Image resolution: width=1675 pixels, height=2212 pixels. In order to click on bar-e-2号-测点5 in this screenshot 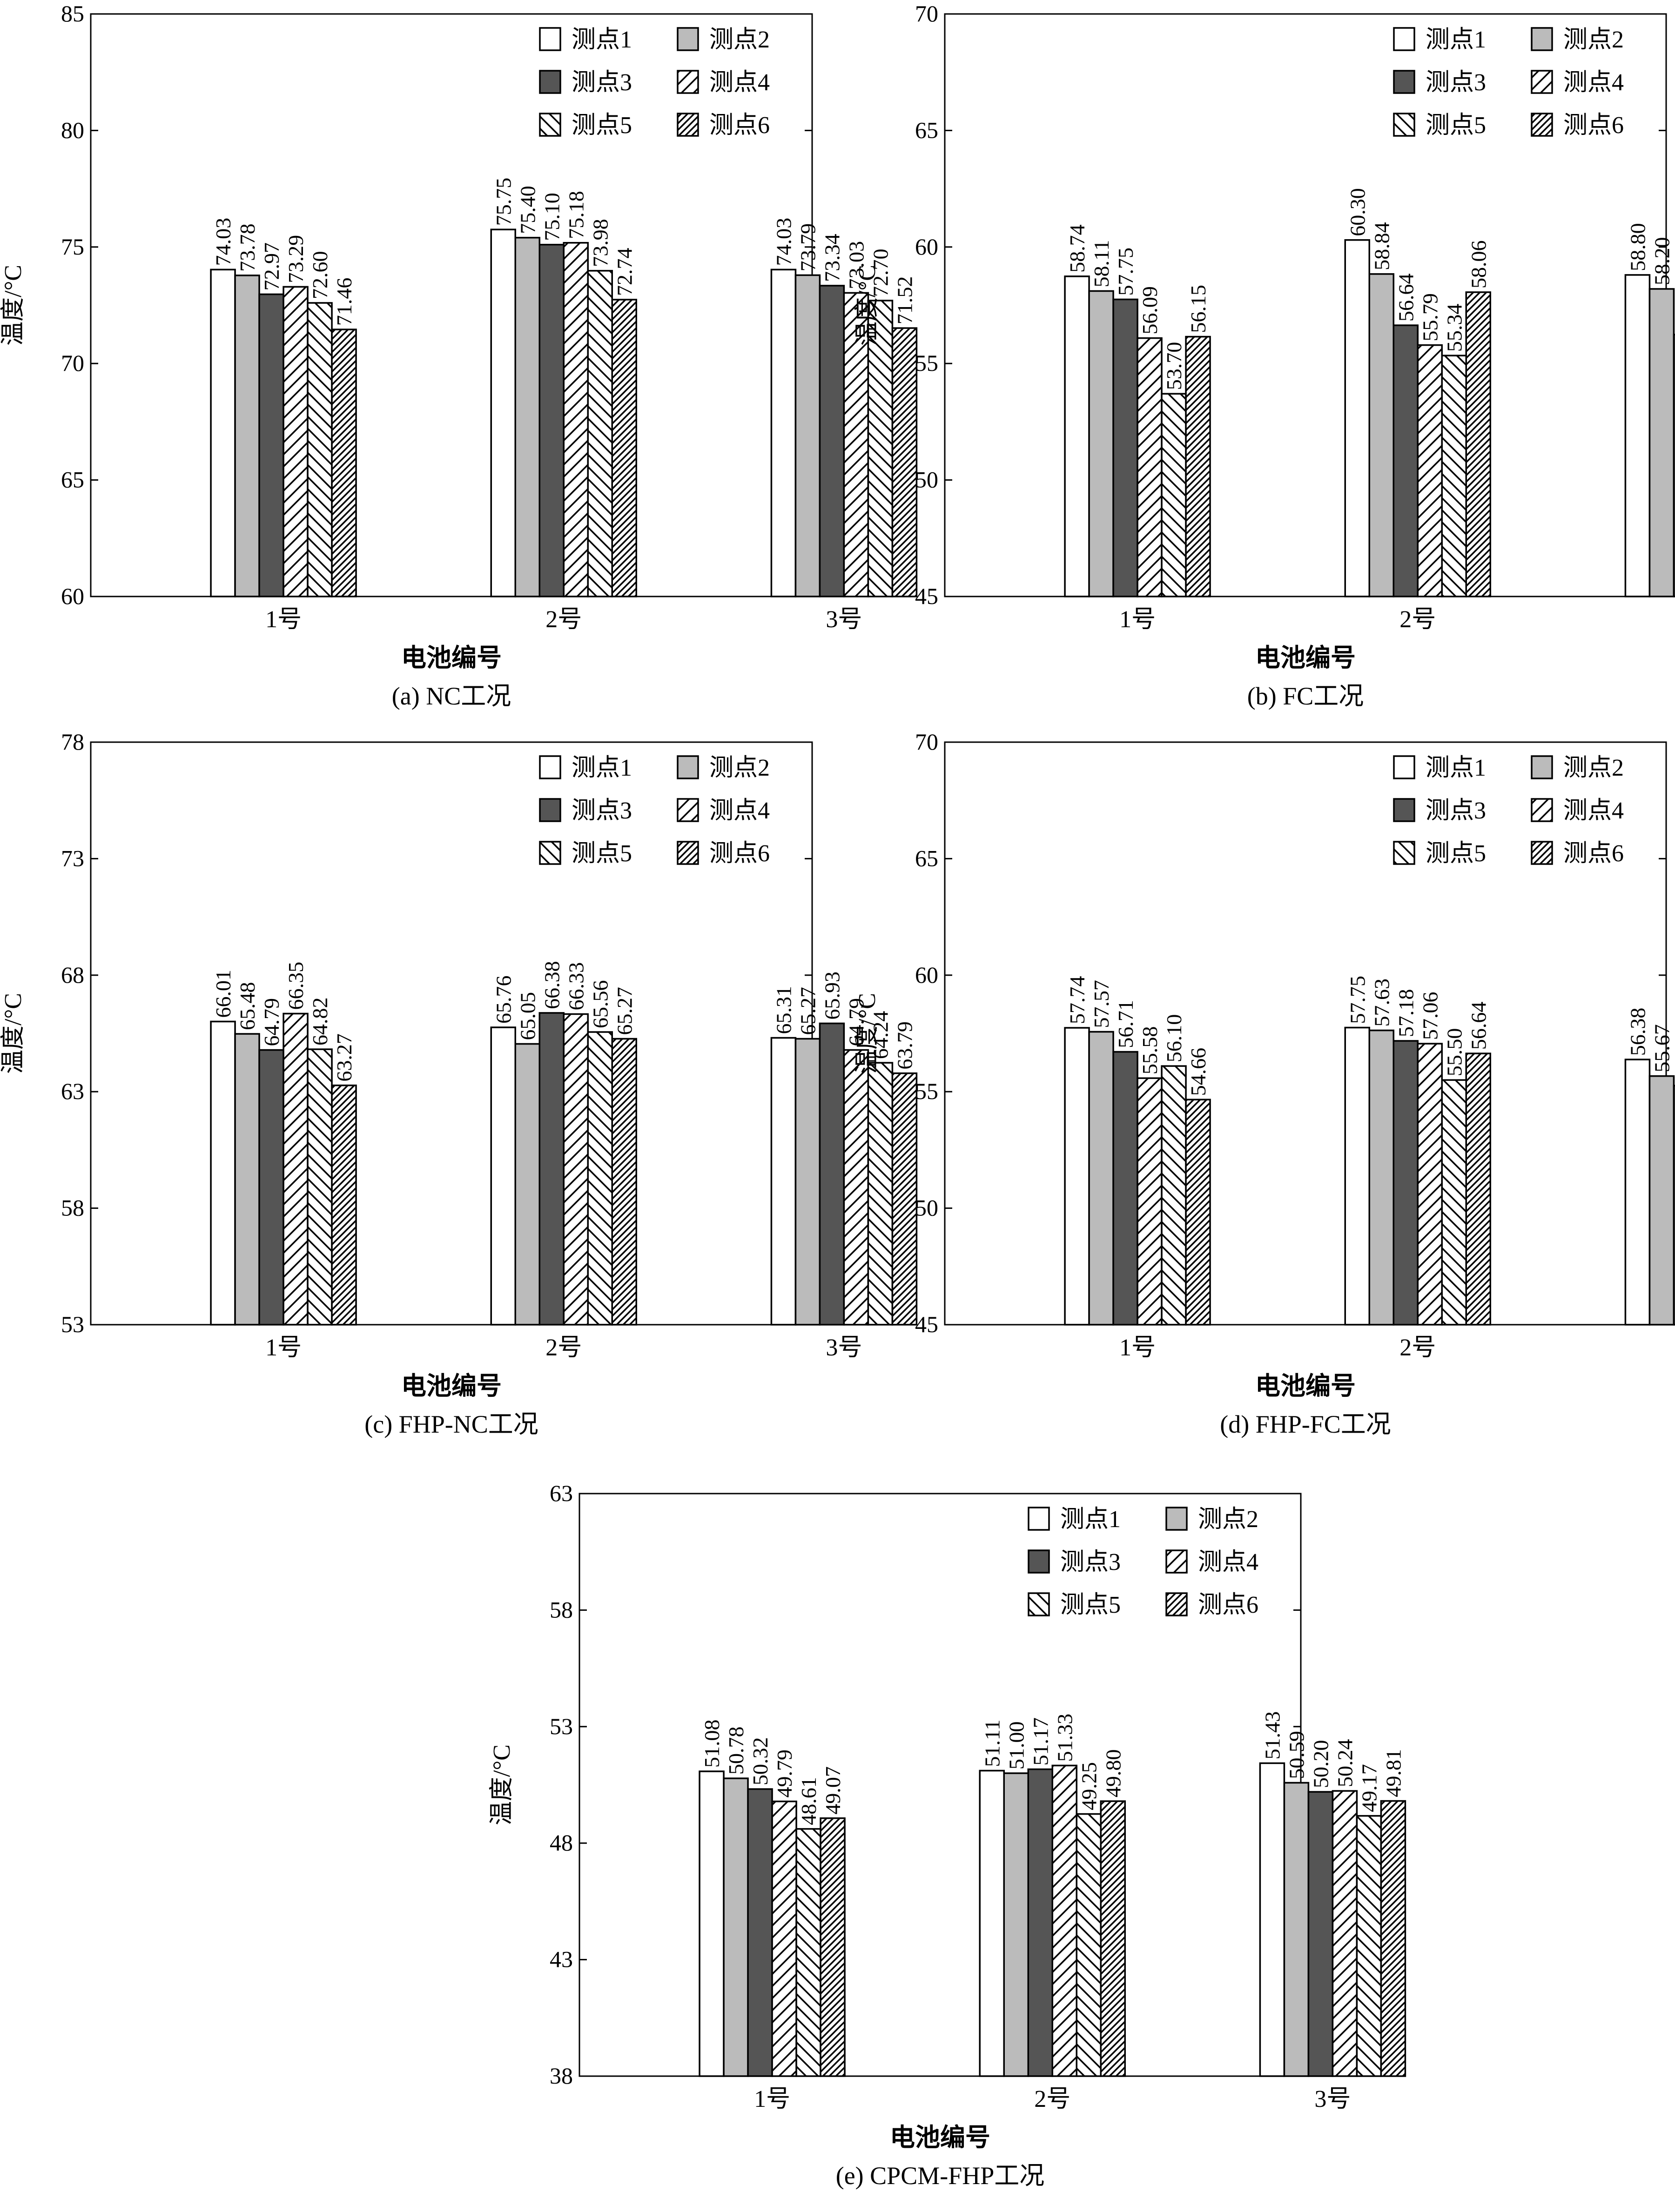, I will do `click(1089, 1945)`.